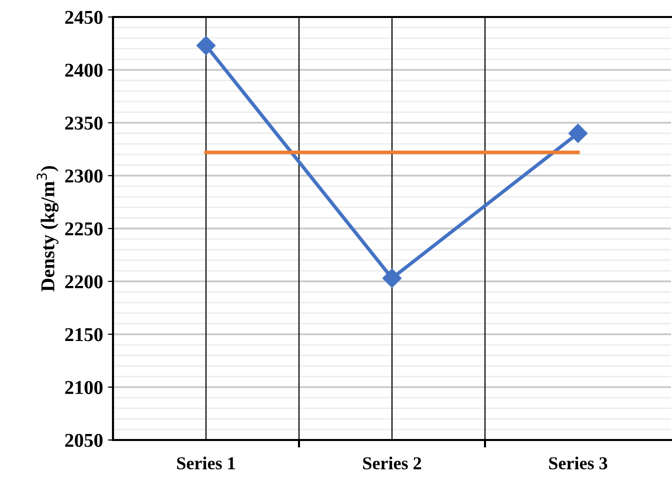  Describe the element at coordinates (84, 17) in the screenshot. I see `y-tick-label: 2450` at that location.